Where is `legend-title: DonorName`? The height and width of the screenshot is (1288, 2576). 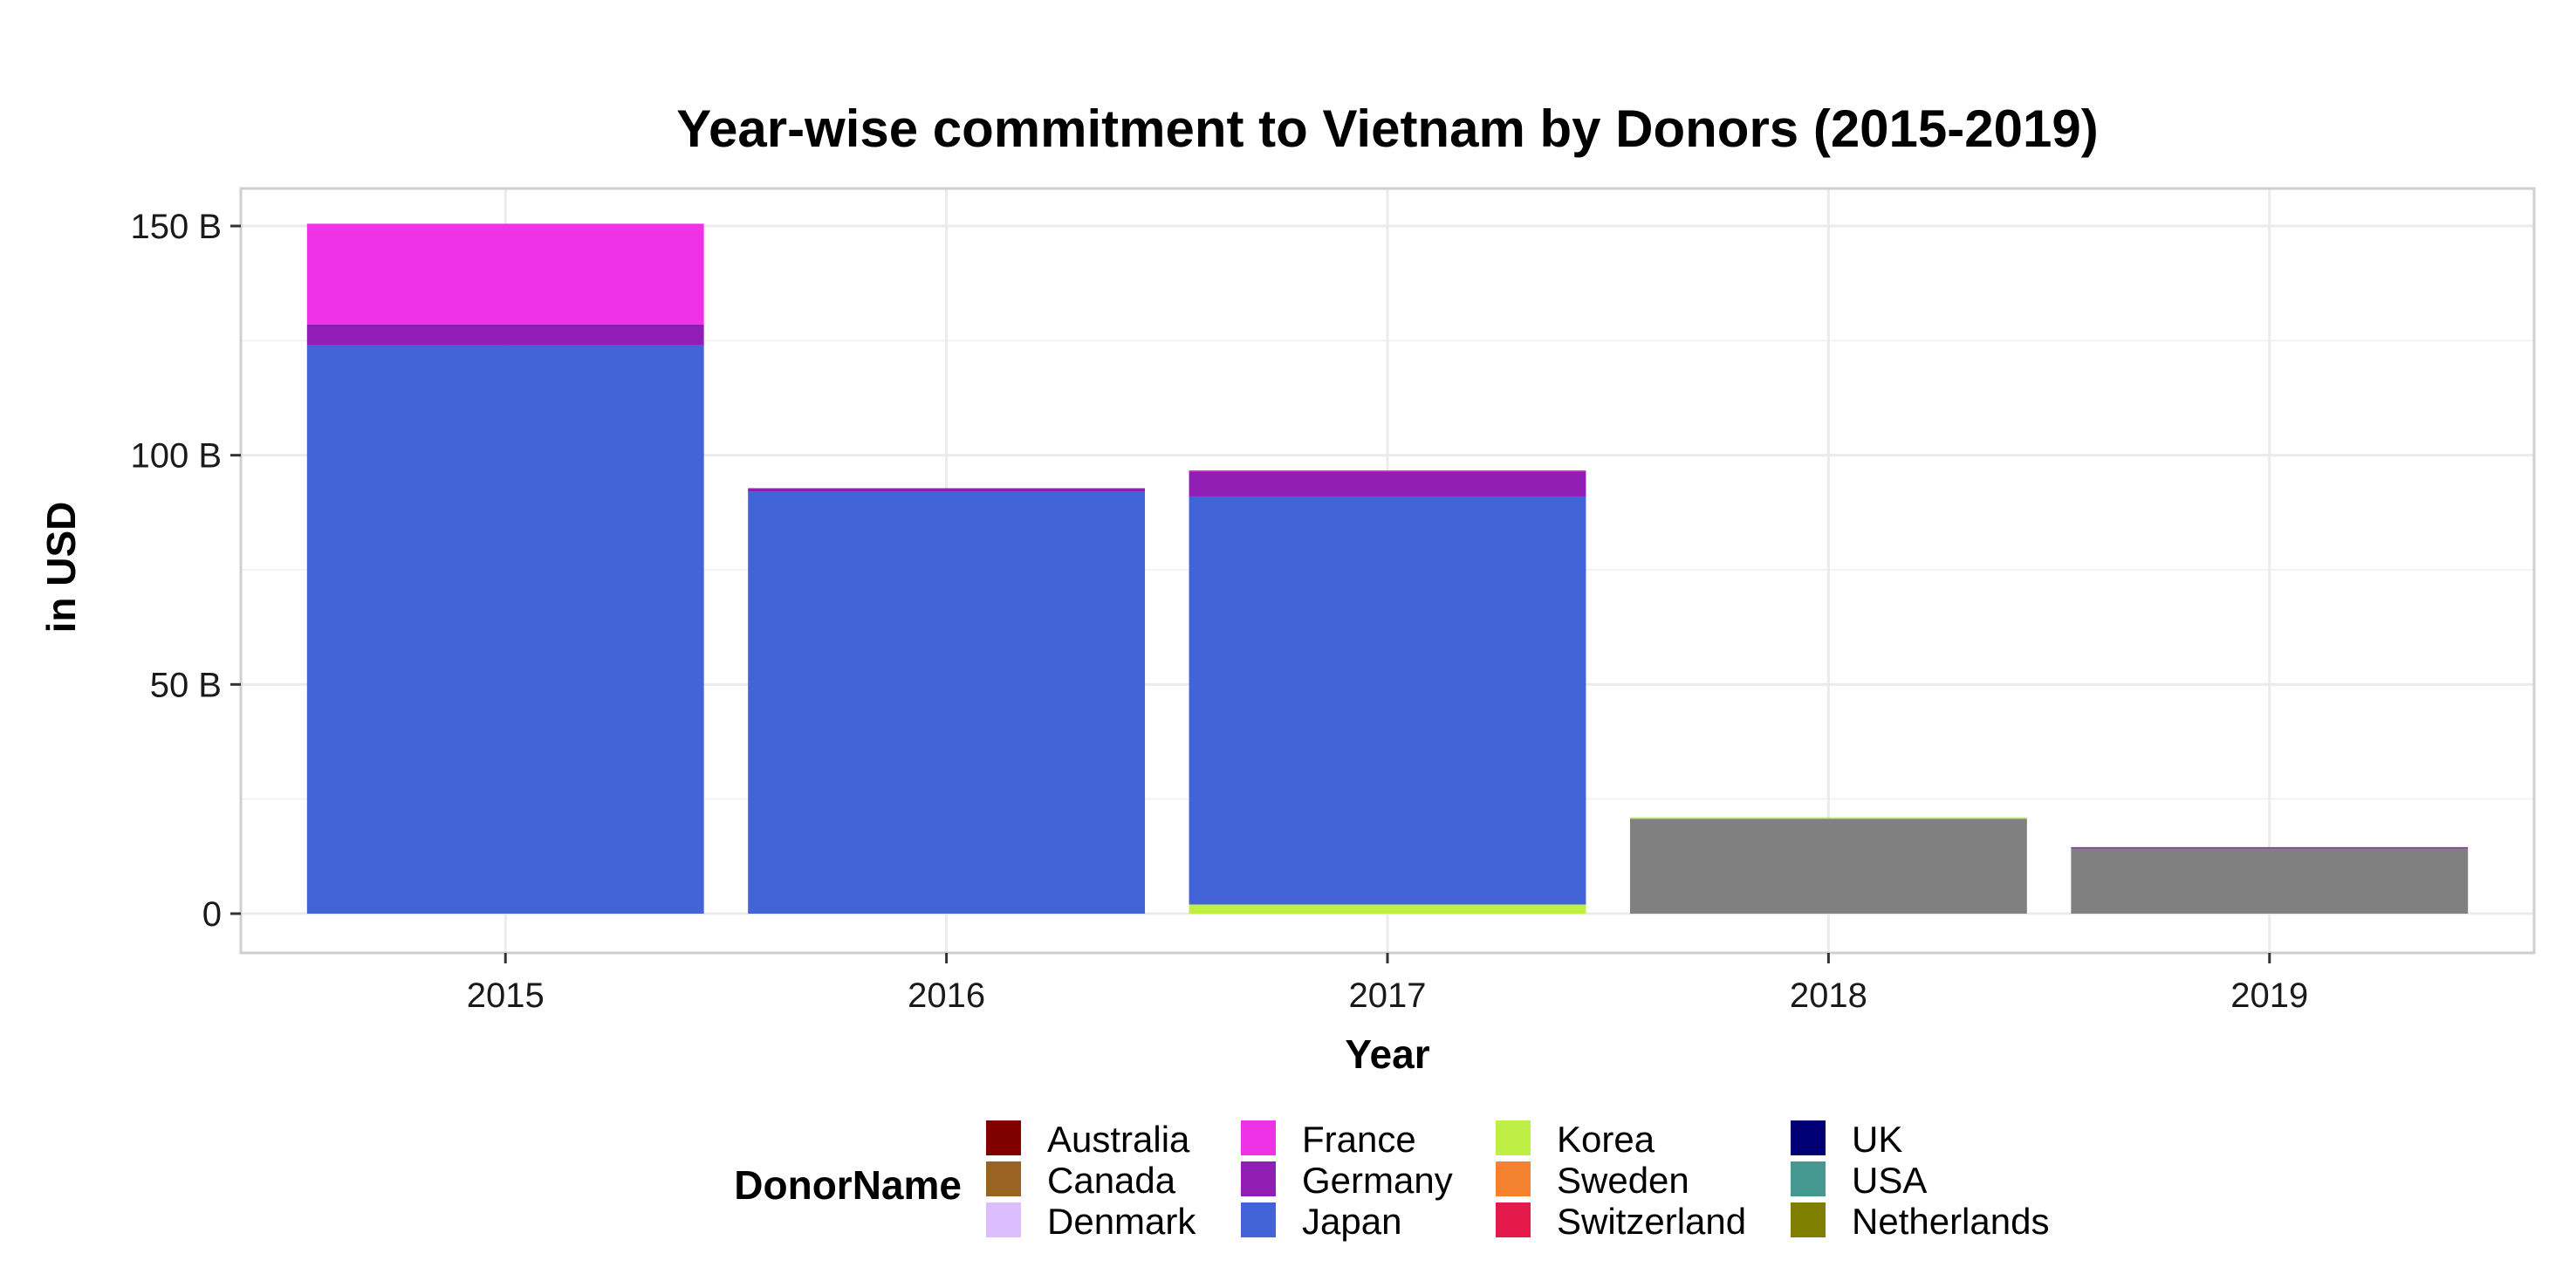
legend-title: DonorName is located at coordinates (848, 1185).